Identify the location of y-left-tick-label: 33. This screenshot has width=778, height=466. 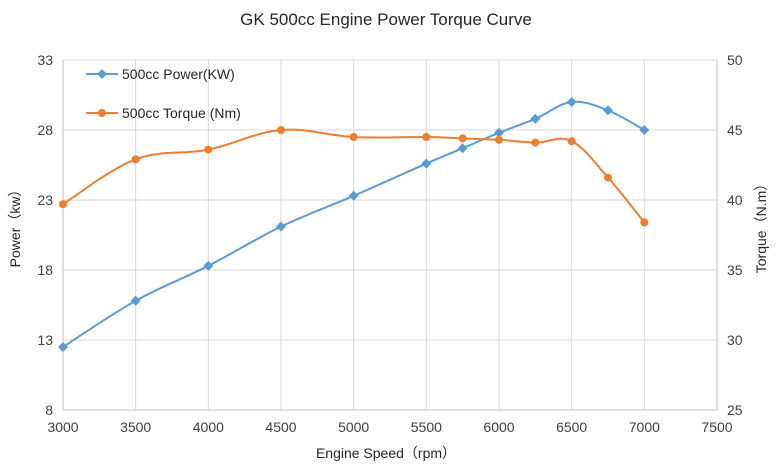
(45, 60).